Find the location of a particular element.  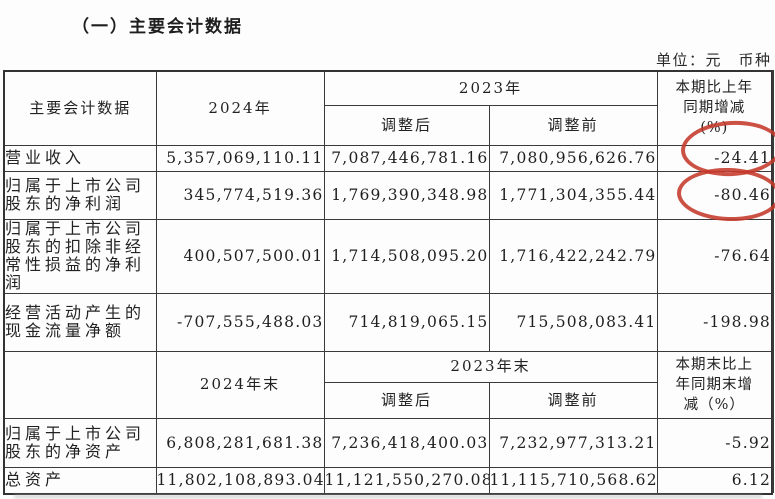

eoy-header-row: 2024年末 2023年末 本期末比上 年同期末增 减（%） is located at coordinates (388, 384).